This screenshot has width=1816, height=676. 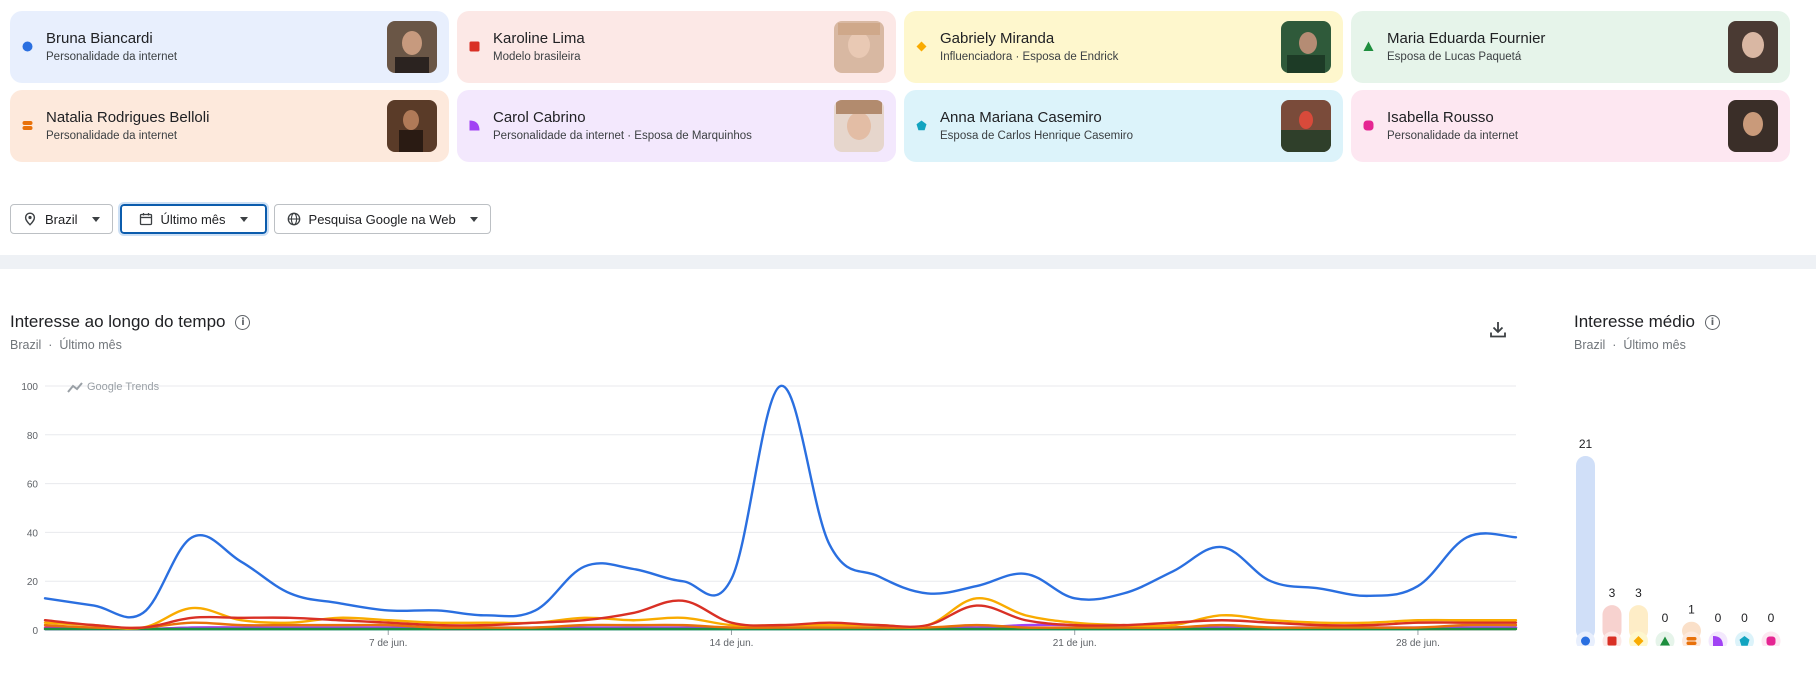 What do you see at coordinates (1771, 641) in the screenshot?
I see `rounded-marker-icon` at bounding box center [1771, 641].